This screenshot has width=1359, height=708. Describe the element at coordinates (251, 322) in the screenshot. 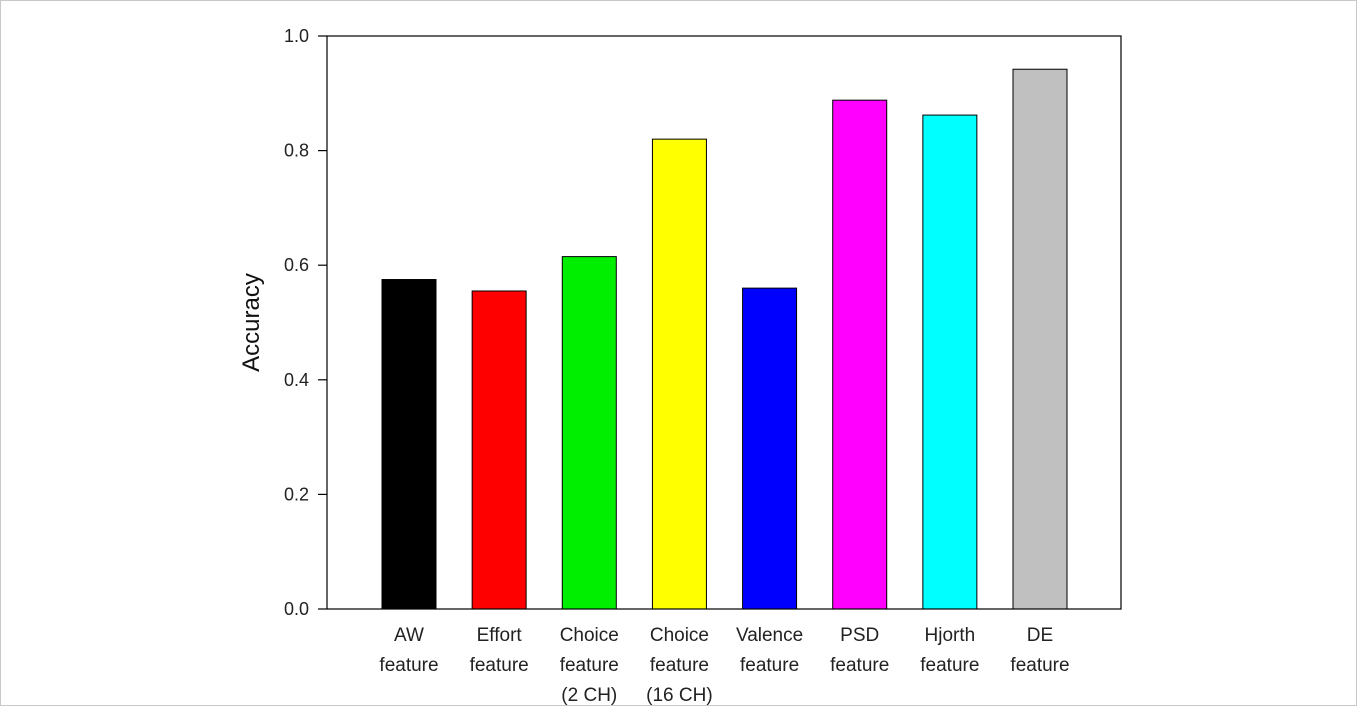

I see `y-axis-label: Accuracy` at that location.